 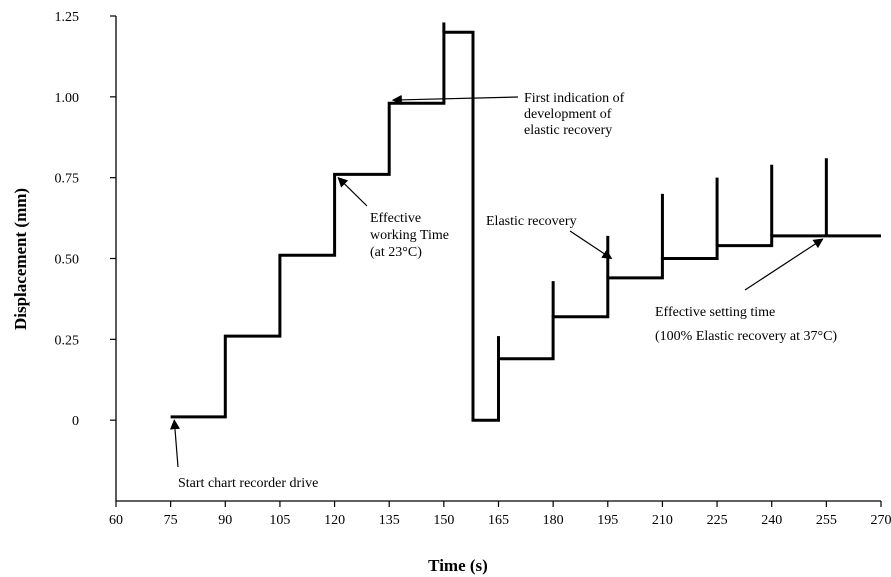 I want to click on annotation-label: (100% Elastic recovery at 37°C), so click(x=746, y=336).